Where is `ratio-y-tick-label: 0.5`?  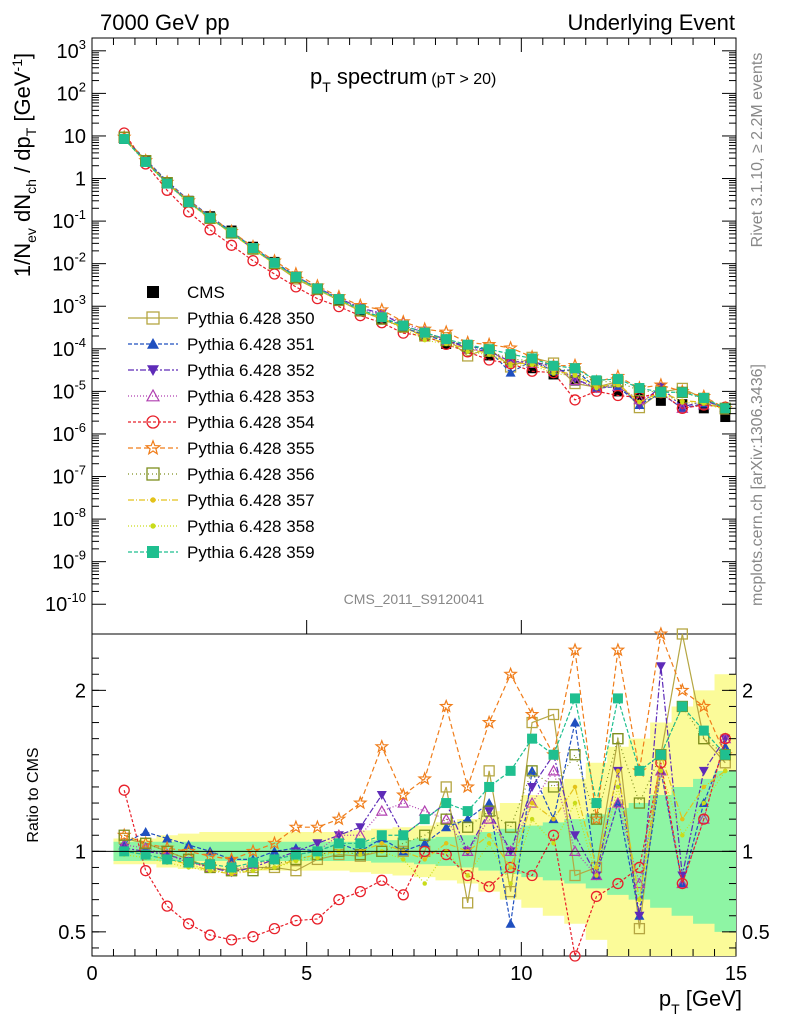 ratio-y-tick-label: 0.5 is located at coordinates (72, 933).